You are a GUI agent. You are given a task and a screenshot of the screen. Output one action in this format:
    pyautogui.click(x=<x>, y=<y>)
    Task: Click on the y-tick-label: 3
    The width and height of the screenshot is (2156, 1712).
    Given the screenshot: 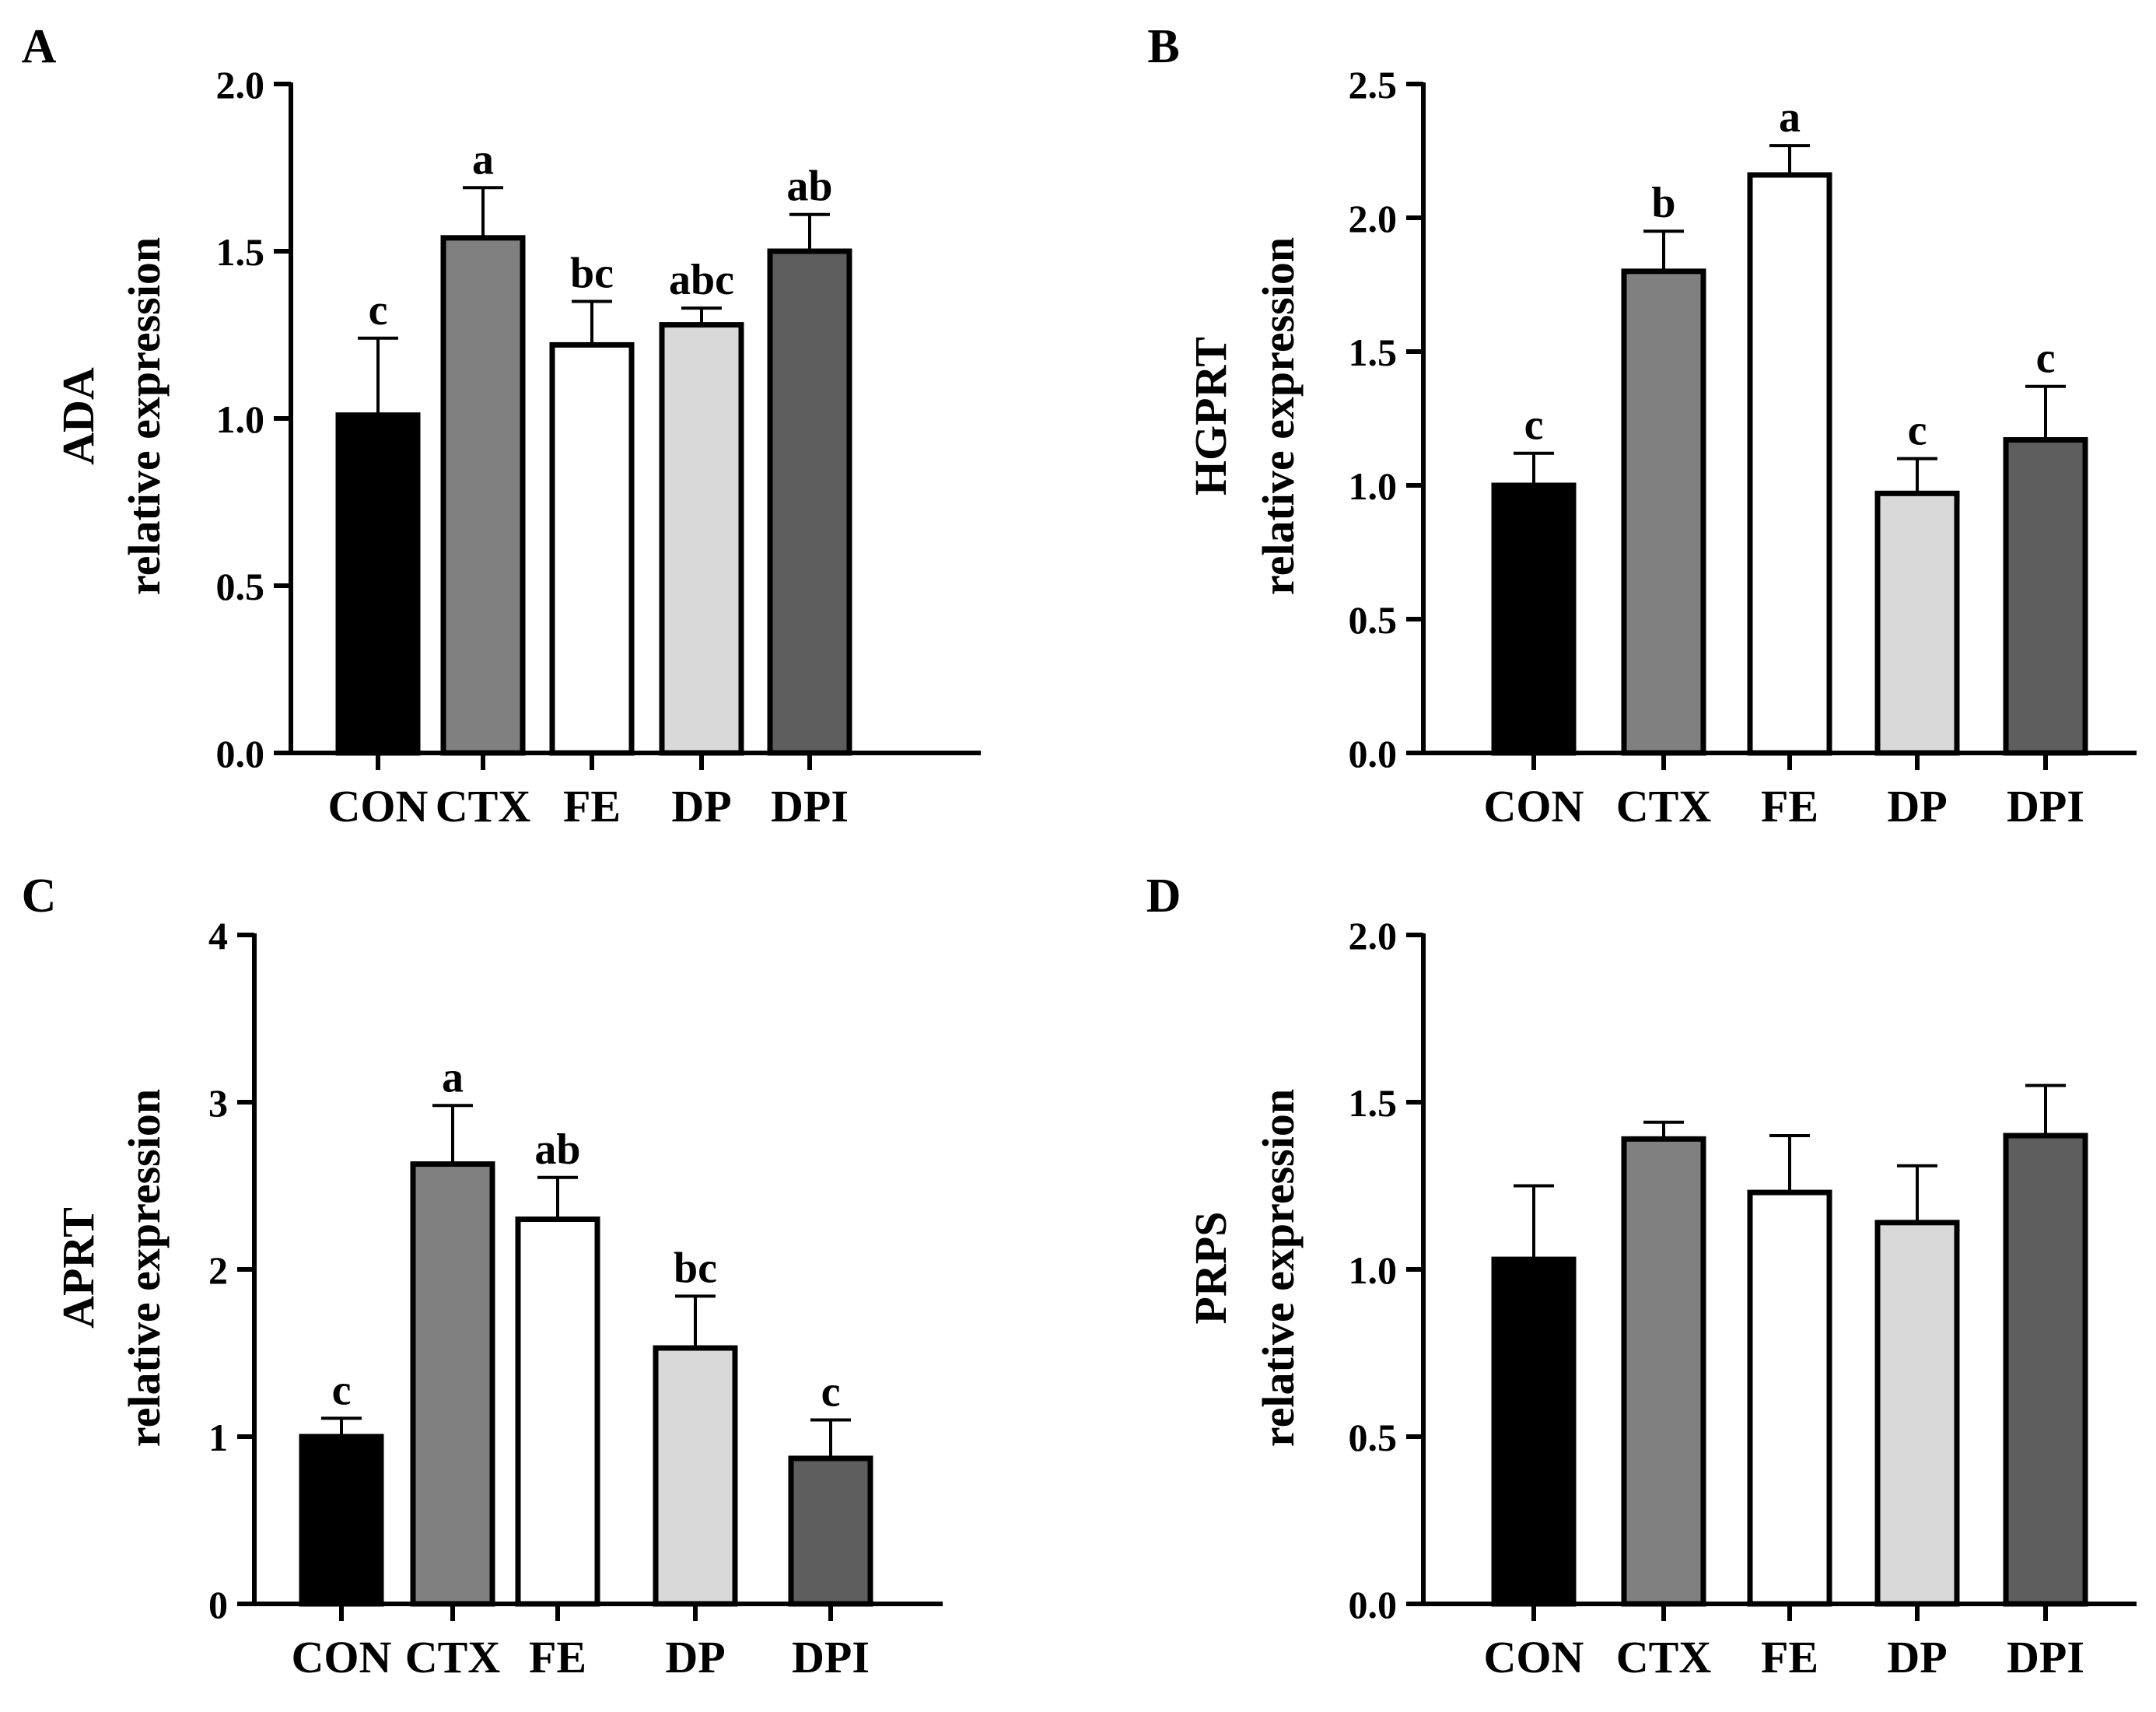 What is the action you would take?
    pyautogui.click(x=218, y=1103)
    